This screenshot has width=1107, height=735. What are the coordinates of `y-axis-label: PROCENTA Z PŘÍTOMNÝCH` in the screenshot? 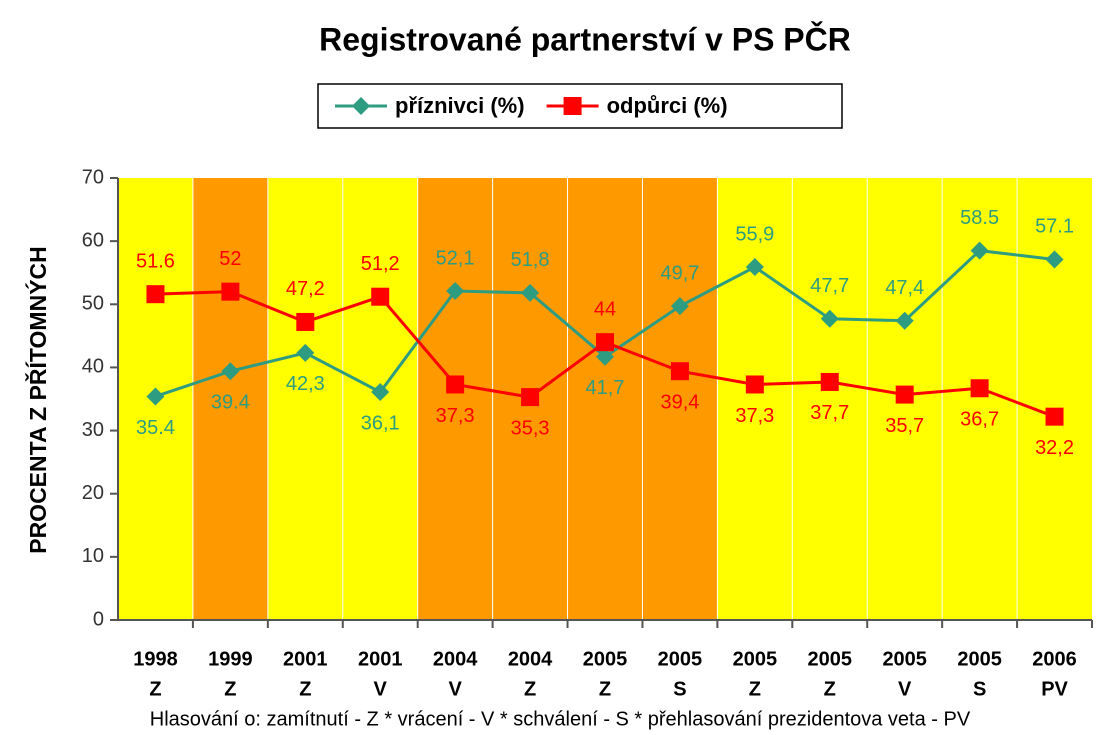 It's located at (37, 400).